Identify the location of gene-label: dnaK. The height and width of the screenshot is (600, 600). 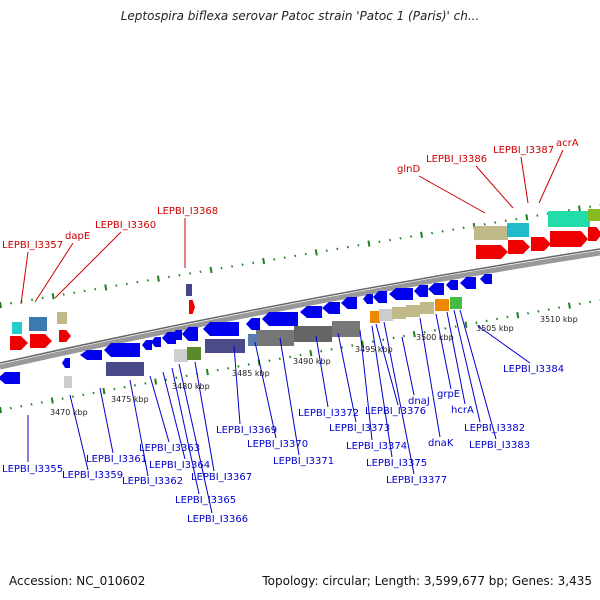
(441, 443).